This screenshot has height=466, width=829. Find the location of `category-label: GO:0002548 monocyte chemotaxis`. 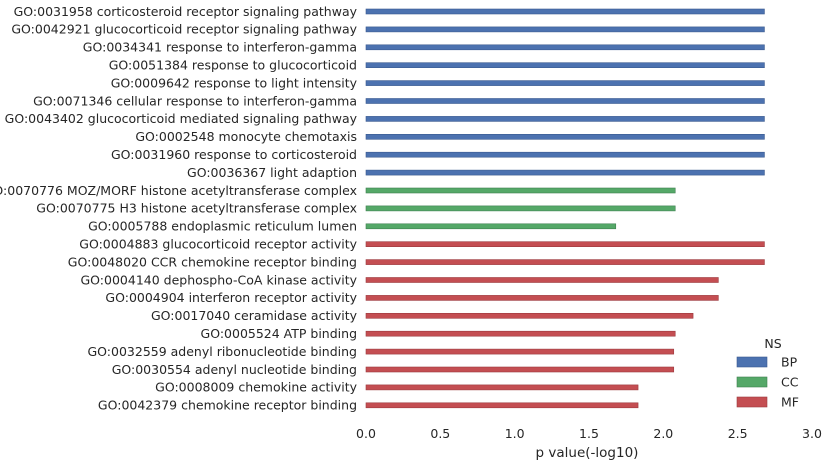

category-label: GO:0002548 monocyte chemotaxis is located at coordinates (246, 136).